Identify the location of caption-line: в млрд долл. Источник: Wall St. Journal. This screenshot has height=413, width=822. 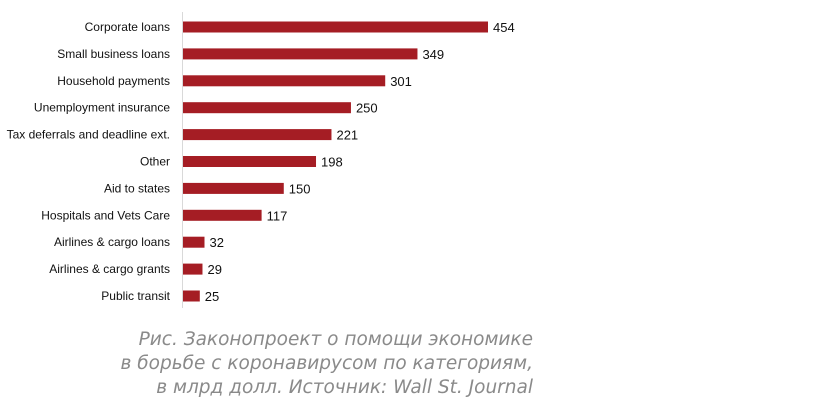
(344, 387).